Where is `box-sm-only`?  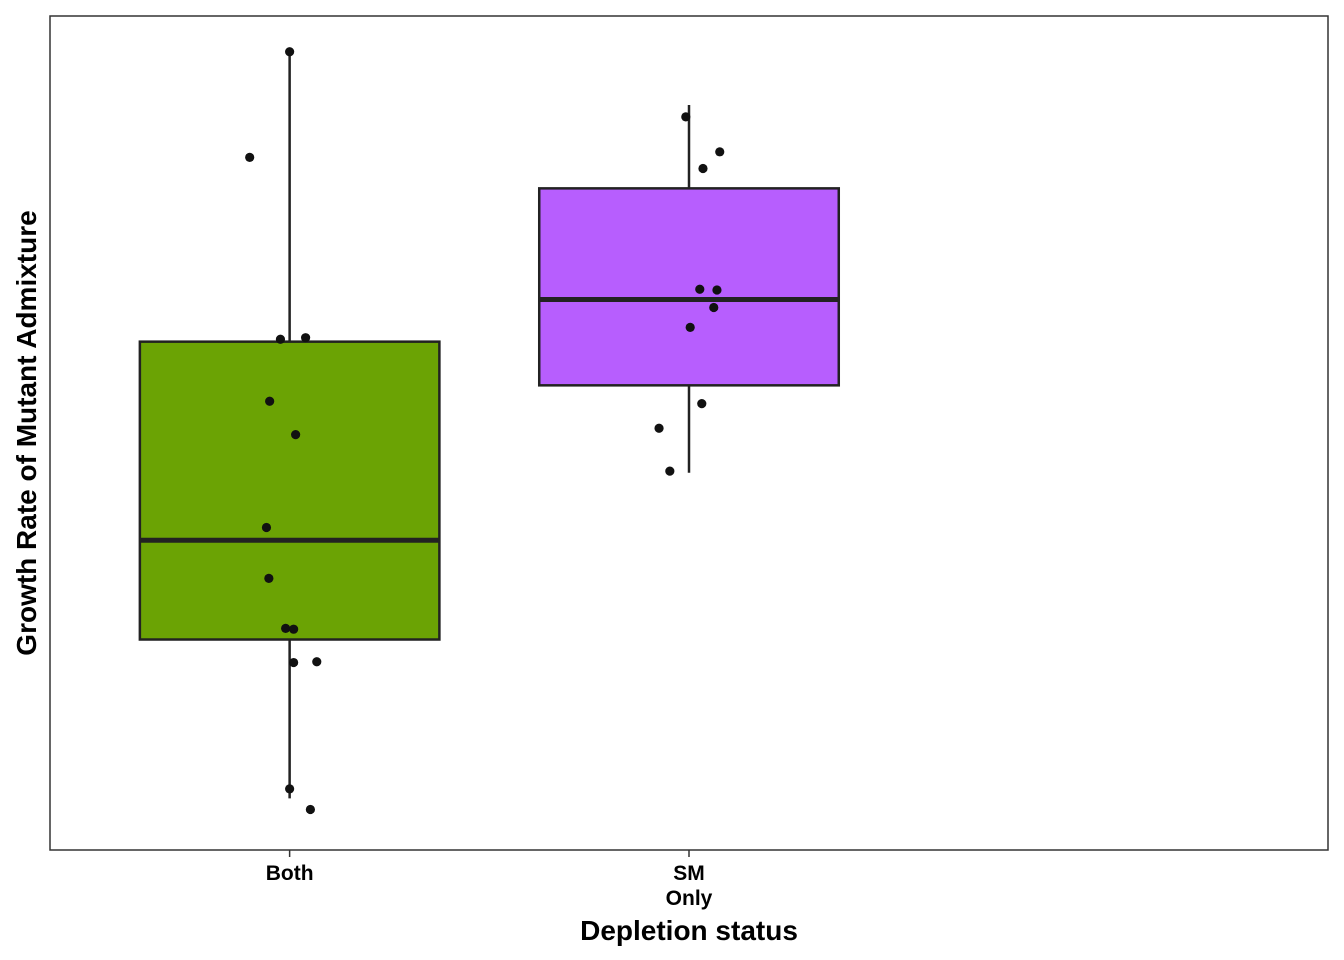
box-sm-only is located at coordinates (689, 287).